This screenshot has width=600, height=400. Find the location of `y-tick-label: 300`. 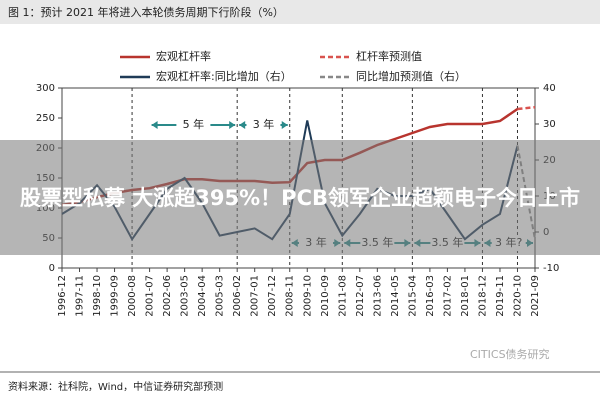

y-tick-label: 300 is located at coordinates (45, 88).